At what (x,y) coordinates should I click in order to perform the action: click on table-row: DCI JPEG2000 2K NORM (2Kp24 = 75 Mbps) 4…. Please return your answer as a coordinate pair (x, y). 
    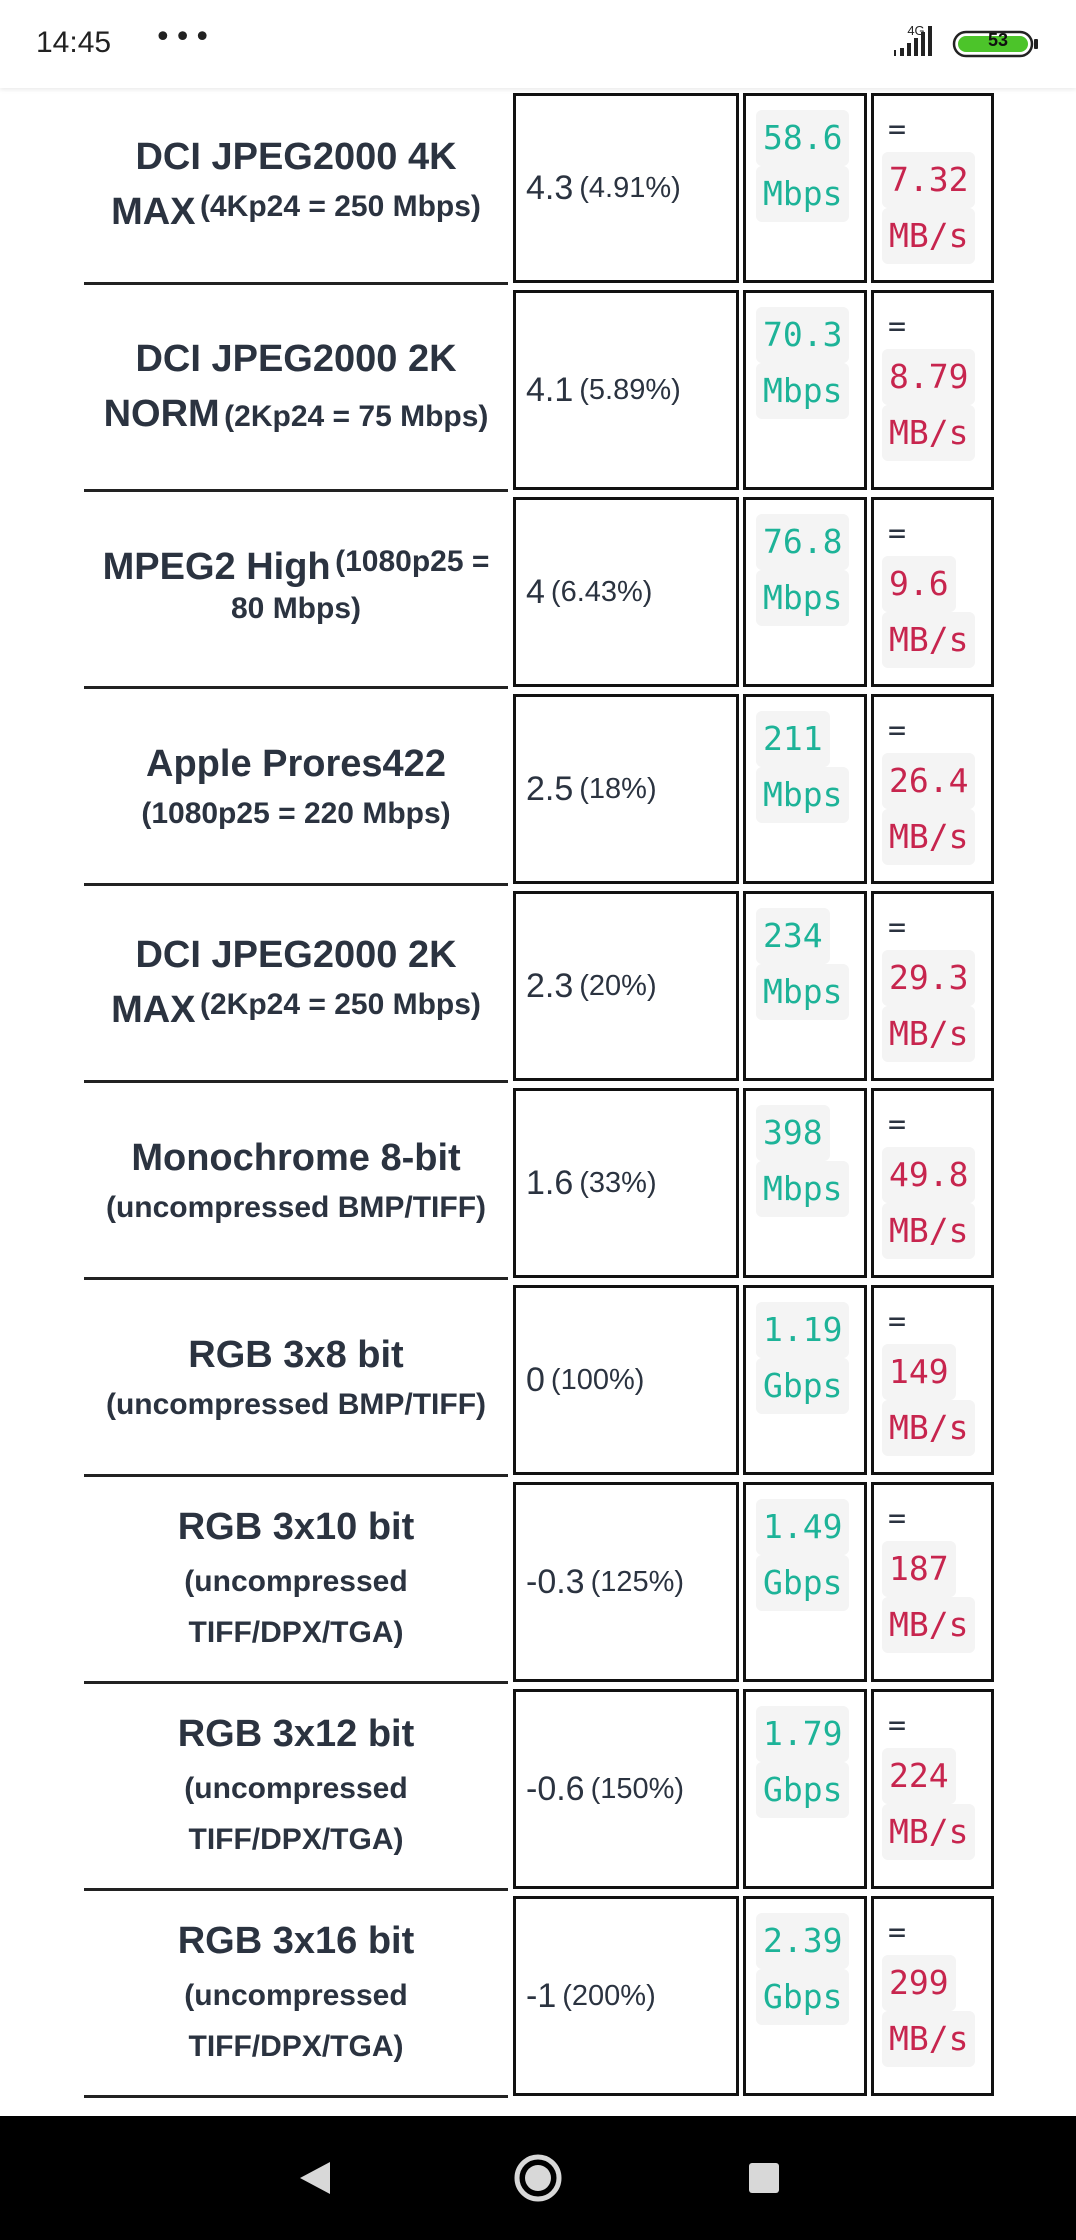
    Looking at the image, I should click on (538, 388).